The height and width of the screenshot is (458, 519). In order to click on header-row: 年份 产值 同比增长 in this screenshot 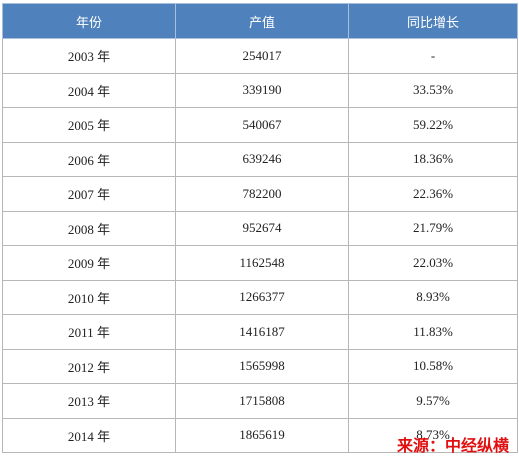, I will do `click(260, 21)`.